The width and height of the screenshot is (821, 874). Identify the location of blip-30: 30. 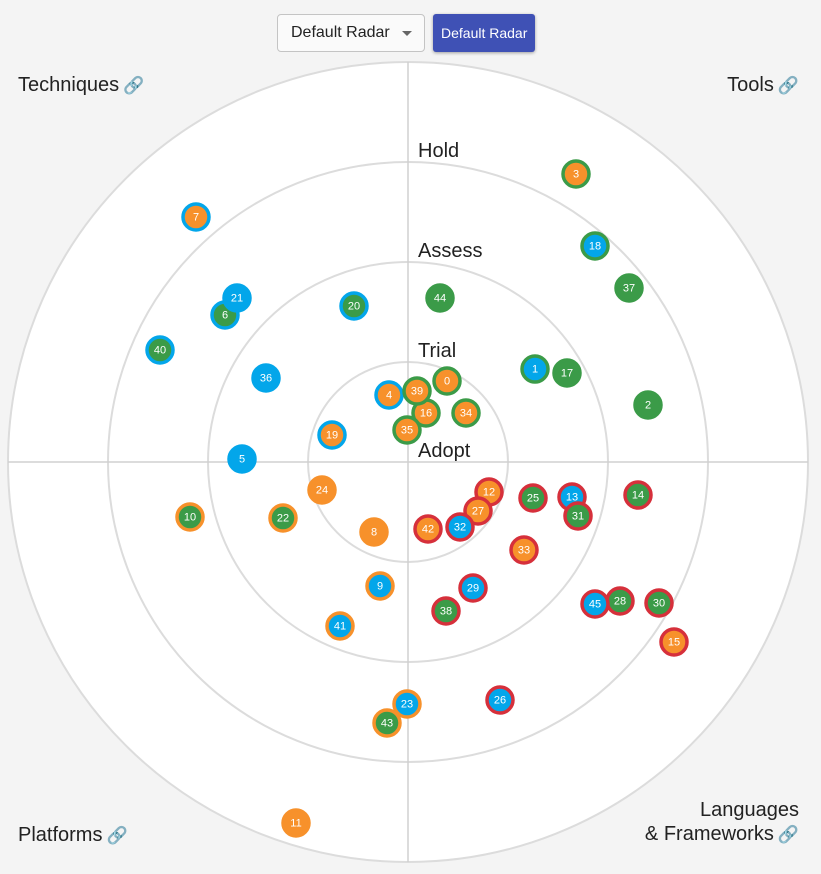
(659, 603).